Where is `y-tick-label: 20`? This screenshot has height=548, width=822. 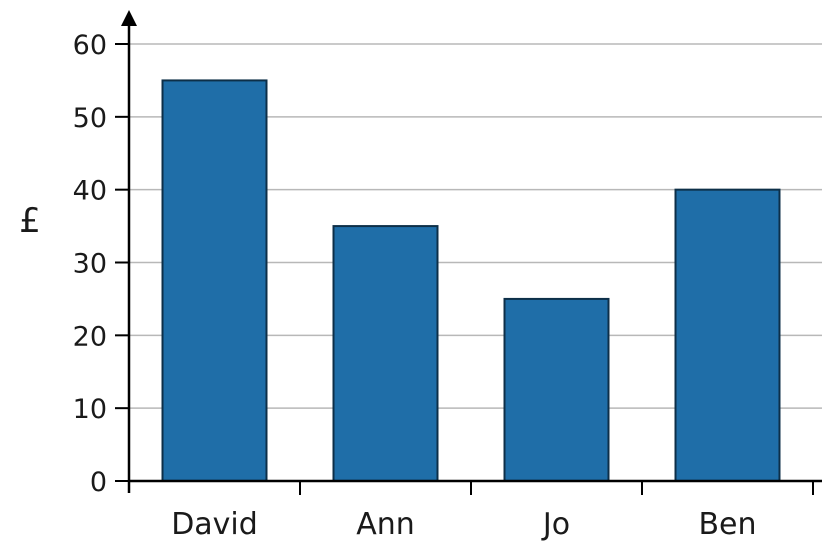
y-tick-label: 20 is located at coordinates (90, 336).